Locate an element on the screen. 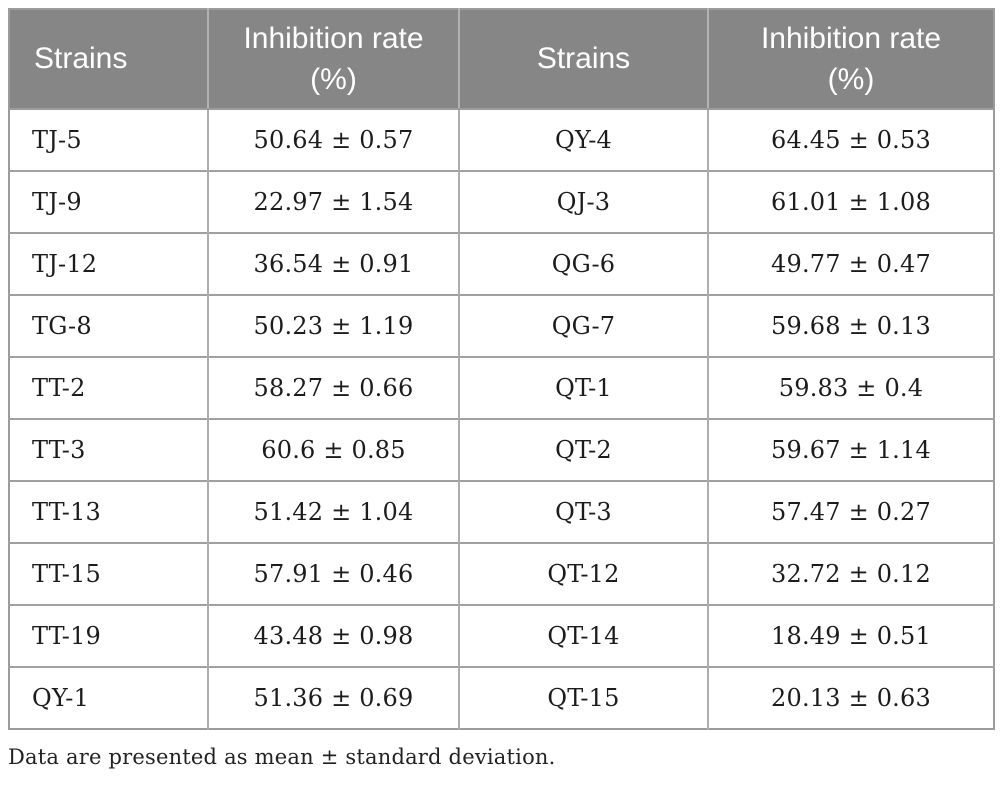 This screenshot has width=1000, height=786. table-row: TT-19 43.48 ± 0.98 QT-14 18.49 ± 0.51 is located at coordinates (501, 635).